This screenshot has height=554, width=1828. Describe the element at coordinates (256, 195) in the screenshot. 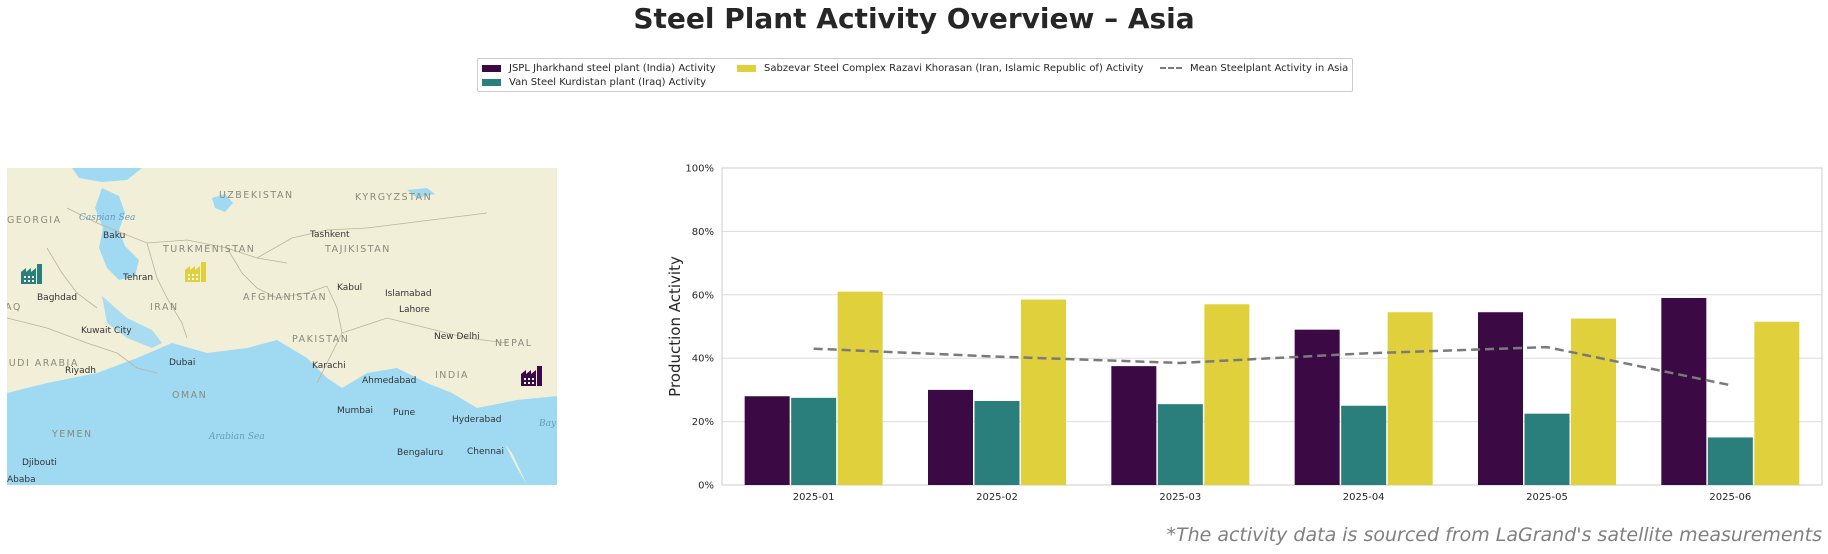

I see `map-label-uzbekistan: UZBEKISTAN` at that location.